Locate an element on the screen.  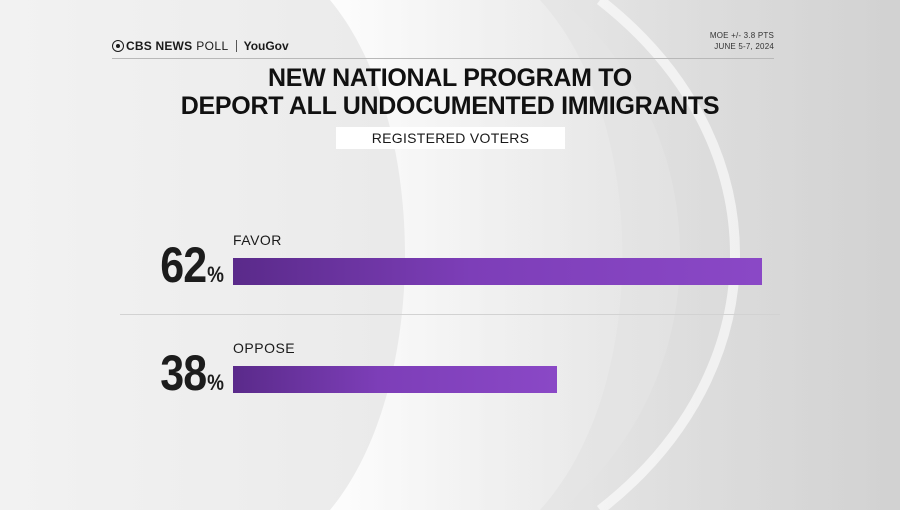
brand-suffix: POLL is located at coordinates (212, 46).